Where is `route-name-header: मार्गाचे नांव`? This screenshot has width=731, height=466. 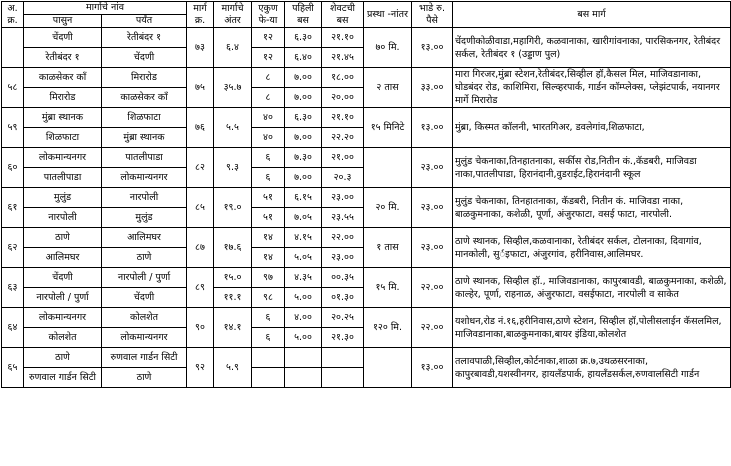 route-name-header: मार्गाचे नांव is located at coordinates (105, 8).